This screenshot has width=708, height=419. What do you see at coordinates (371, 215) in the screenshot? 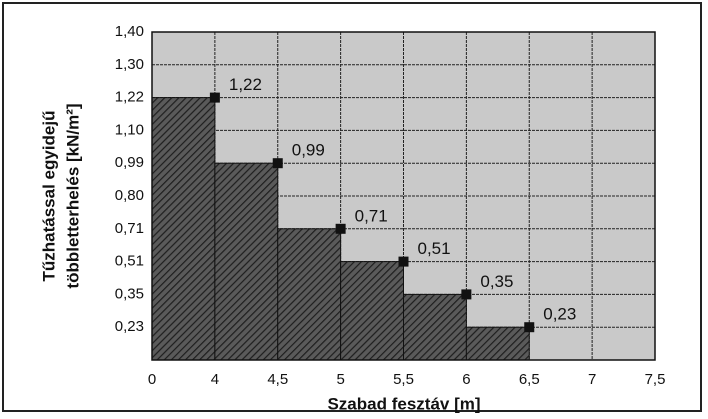
I see `data-label: 0,71` at bounding box center [371, 215].